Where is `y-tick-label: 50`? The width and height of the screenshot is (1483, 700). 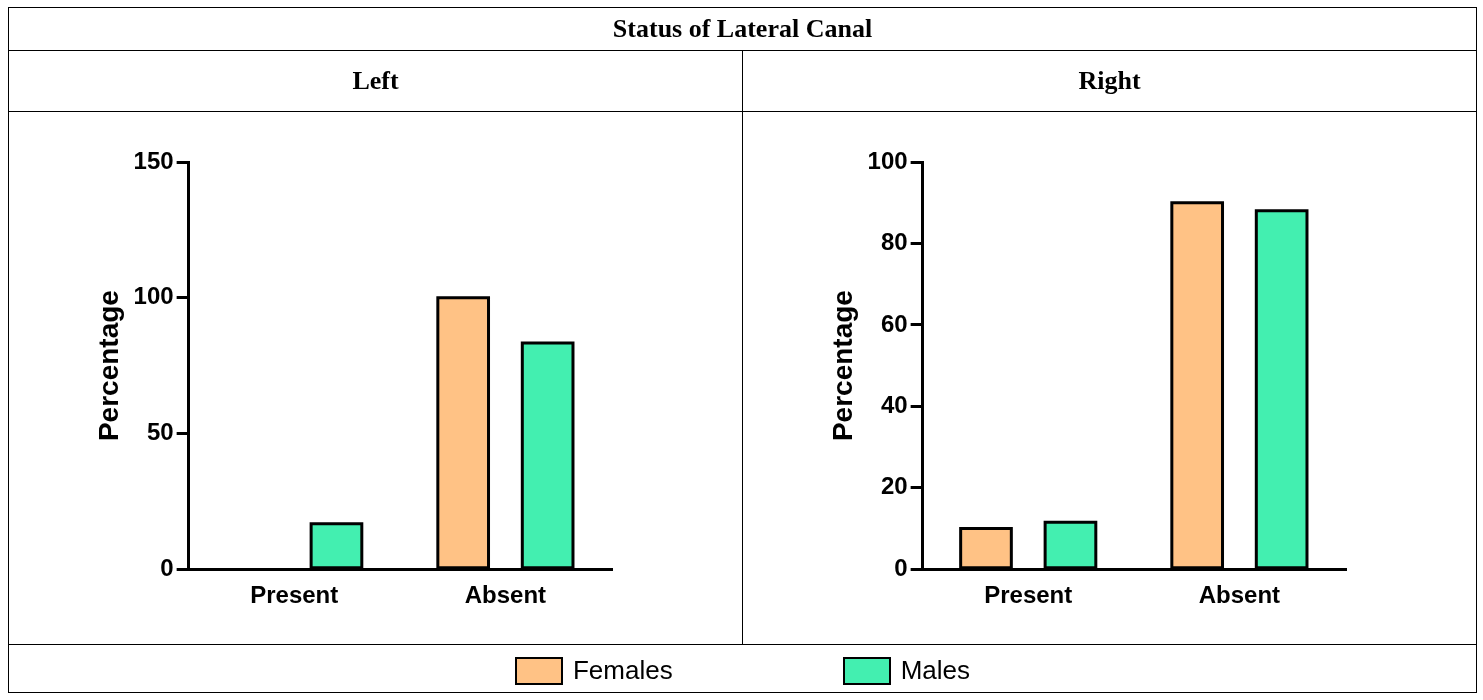
y-tick-label: 50 is located at coordinates (160, 432).